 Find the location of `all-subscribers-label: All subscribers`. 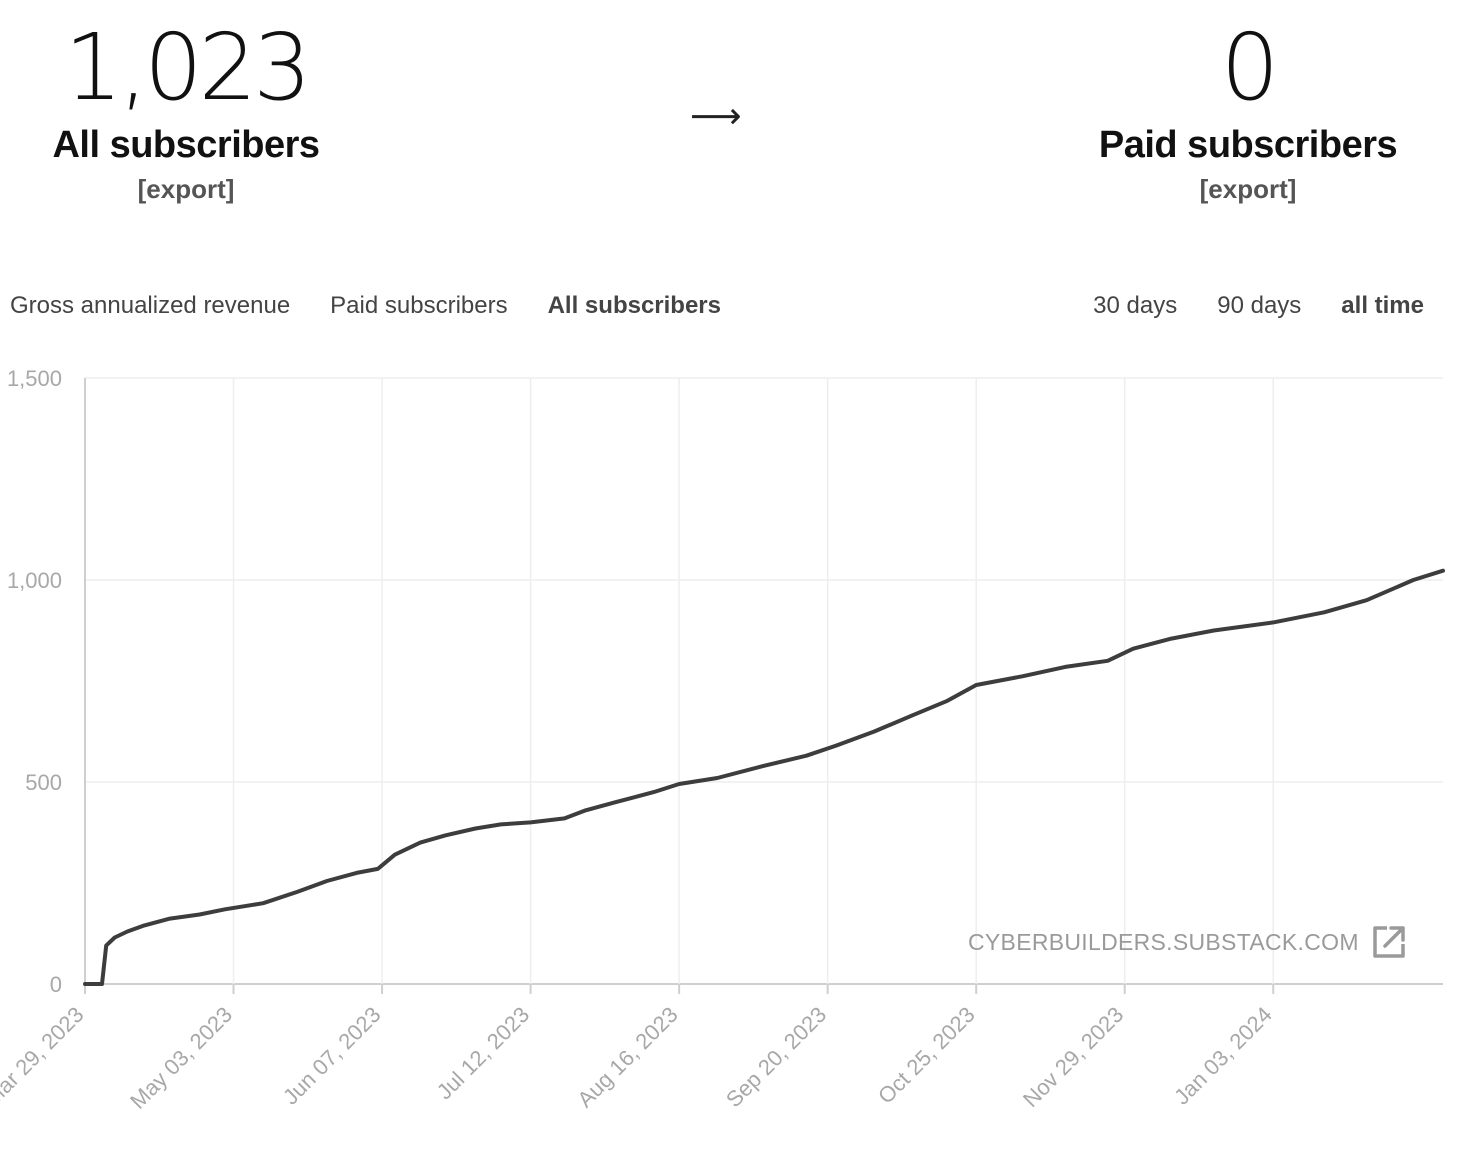

all-subscribers-label: All subscribers is located at coordinates (186, 145).